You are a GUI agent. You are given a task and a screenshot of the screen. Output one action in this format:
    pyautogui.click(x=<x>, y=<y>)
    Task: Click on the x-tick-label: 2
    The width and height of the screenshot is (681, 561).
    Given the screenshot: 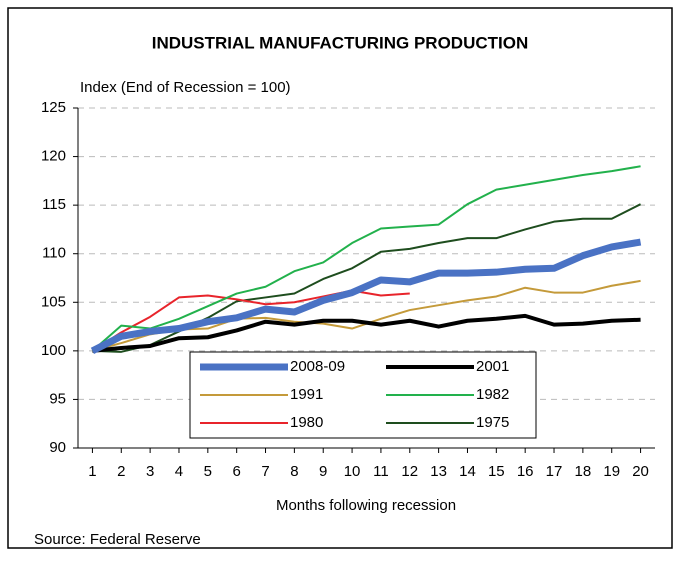 What is the action you would take?
    pyautogui.click(x=121, y=471)
    